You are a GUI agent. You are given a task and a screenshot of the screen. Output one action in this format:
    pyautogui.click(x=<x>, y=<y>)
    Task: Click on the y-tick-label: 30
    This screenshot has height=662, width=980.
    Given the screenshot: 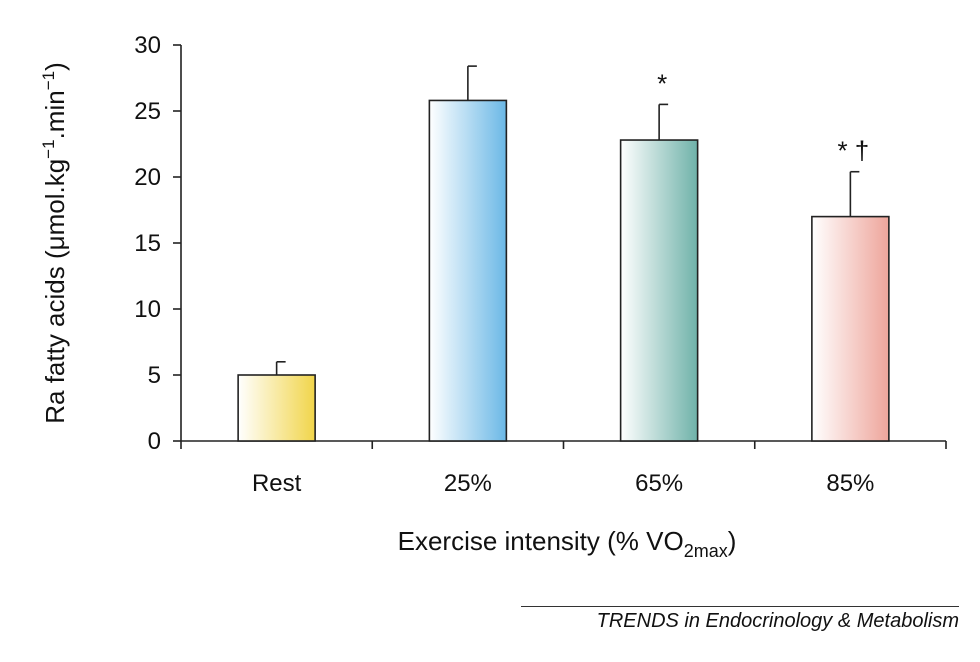 What is the action you would take?
    pyautogui.click(x=147, y=45)
    